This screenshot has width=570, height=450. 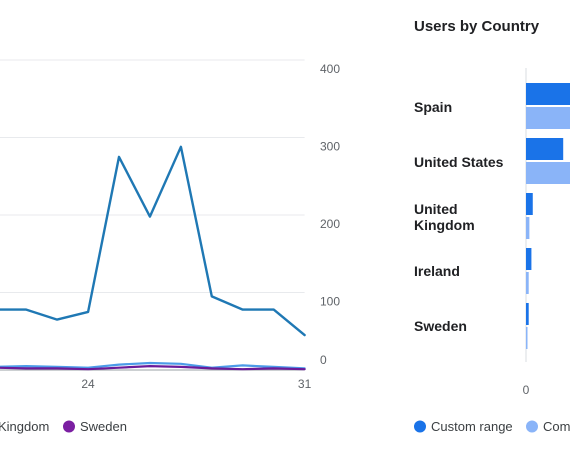 What do you see at coordinates (459, 162) in the screenshot?
I see `country-label: United States` at bounding box center [459, 162].